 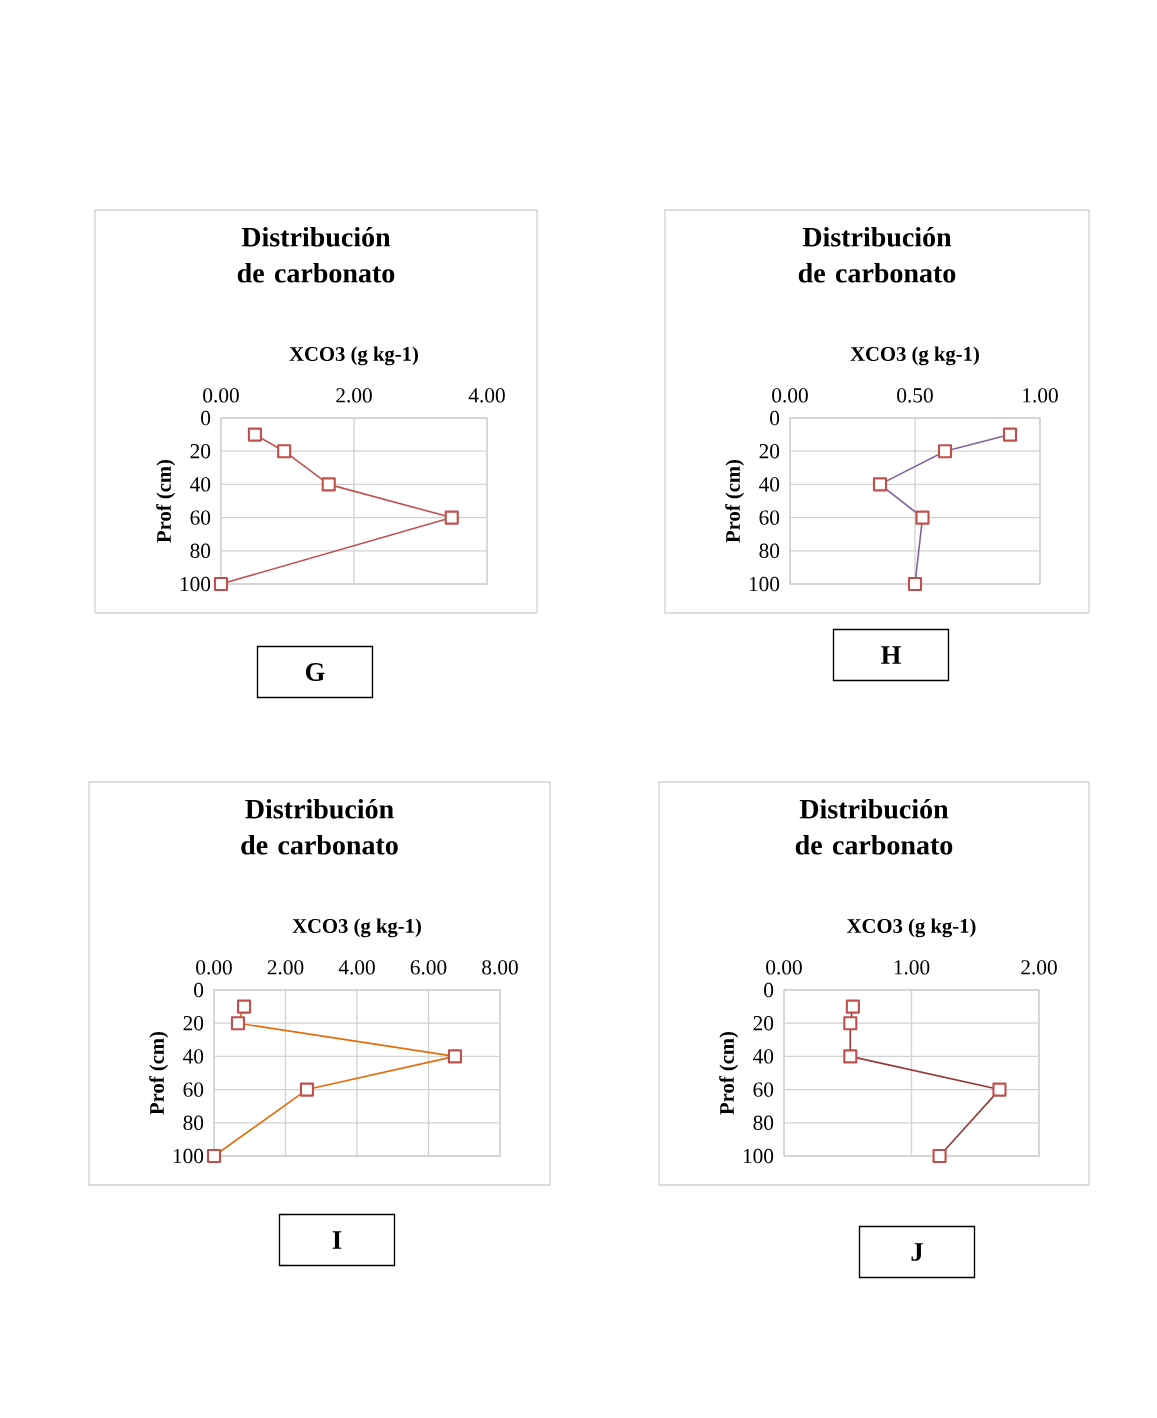 I want to click on text: H, so click(x=891, y=655).